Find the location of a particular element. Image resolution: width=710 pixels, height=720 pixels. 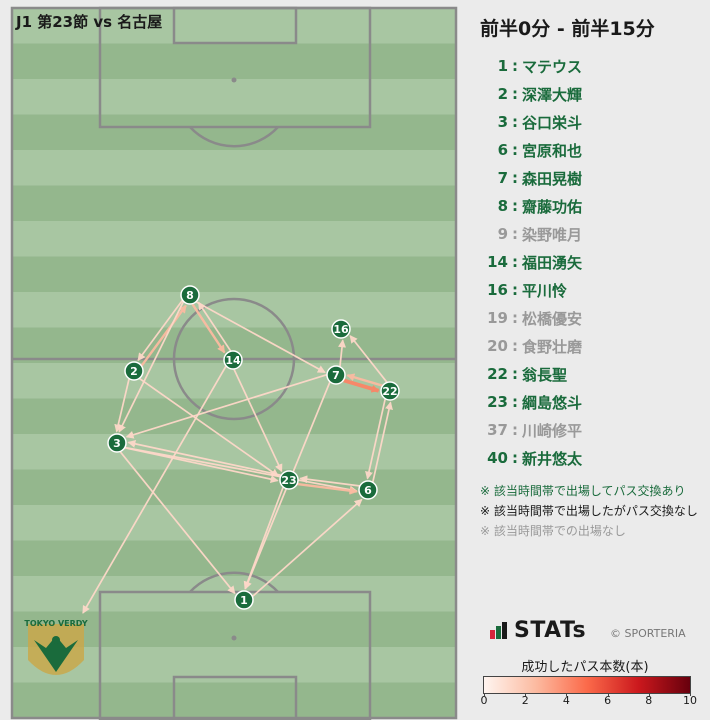

roster-item: 2: 深澤大輝 is located at coordinates (590, 94).